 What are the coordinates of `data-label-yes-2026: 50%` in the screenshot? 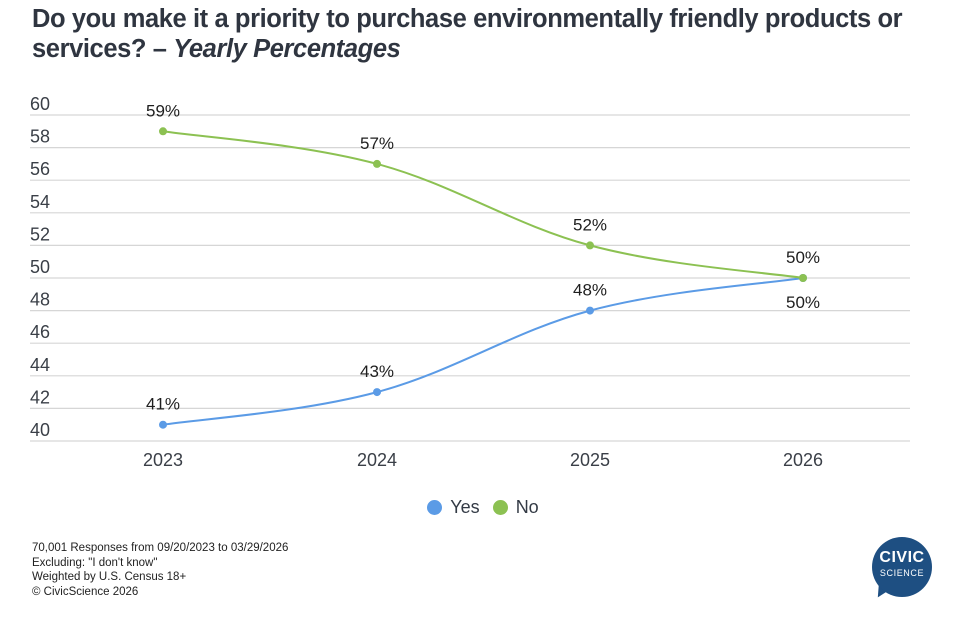 It's located at (803, 302).